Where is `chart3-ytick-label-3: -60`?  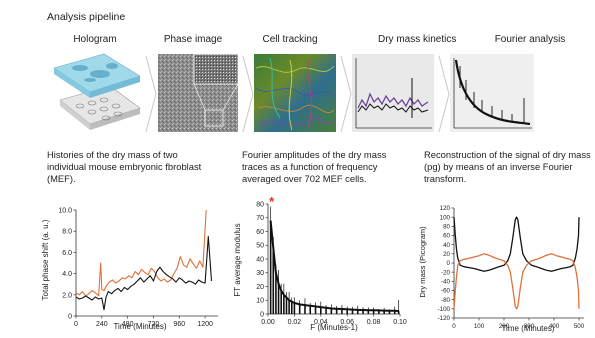 chart3-ytick-label-3: -60 is located at coordinates (446, 291).